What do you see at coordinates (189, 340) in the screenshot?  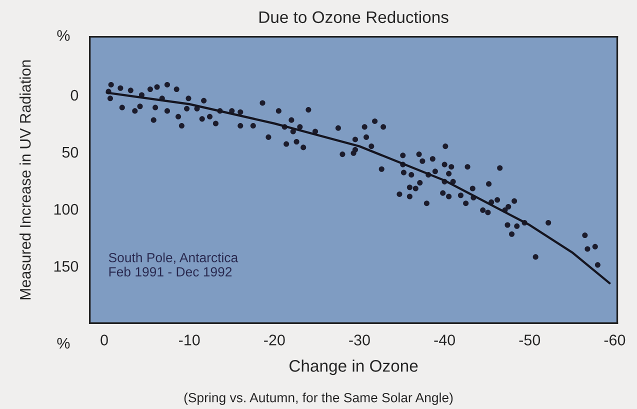 I see `x-tick-label: -10` at bounding box center [189, 340].